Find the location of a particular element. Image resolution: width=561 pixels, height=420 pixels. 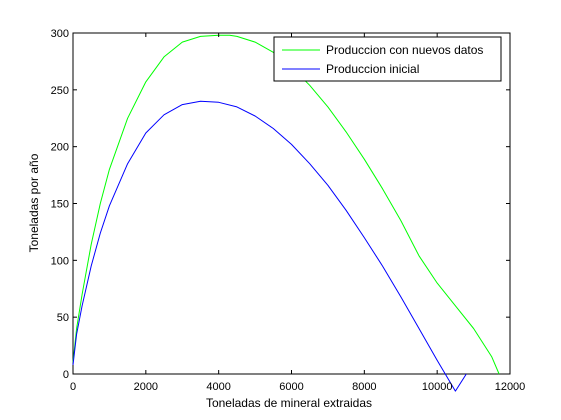

y-tick-label-2: 100 is located at coordinates (60, 261).